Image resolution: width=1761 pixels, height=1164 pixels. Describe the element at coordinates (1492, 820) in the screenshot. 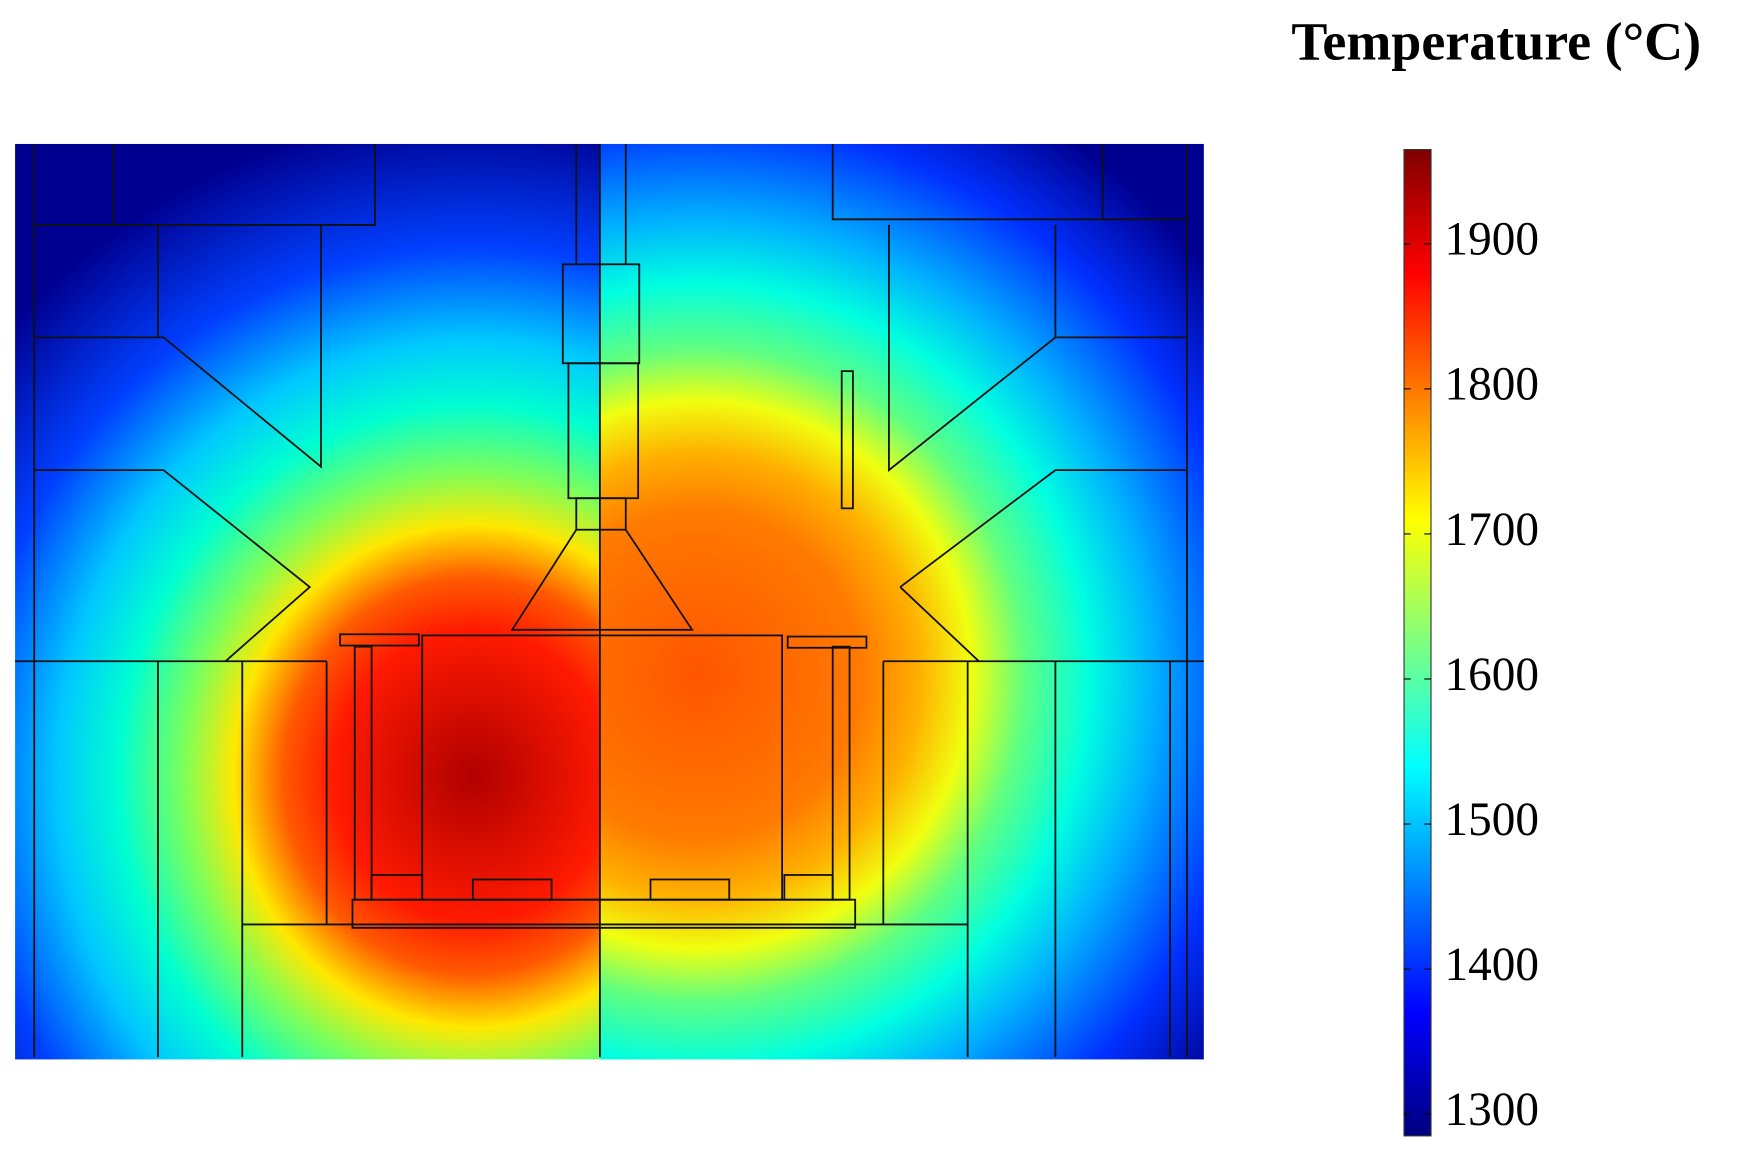

I see `colorbar-tick-label: 1500` at that location.